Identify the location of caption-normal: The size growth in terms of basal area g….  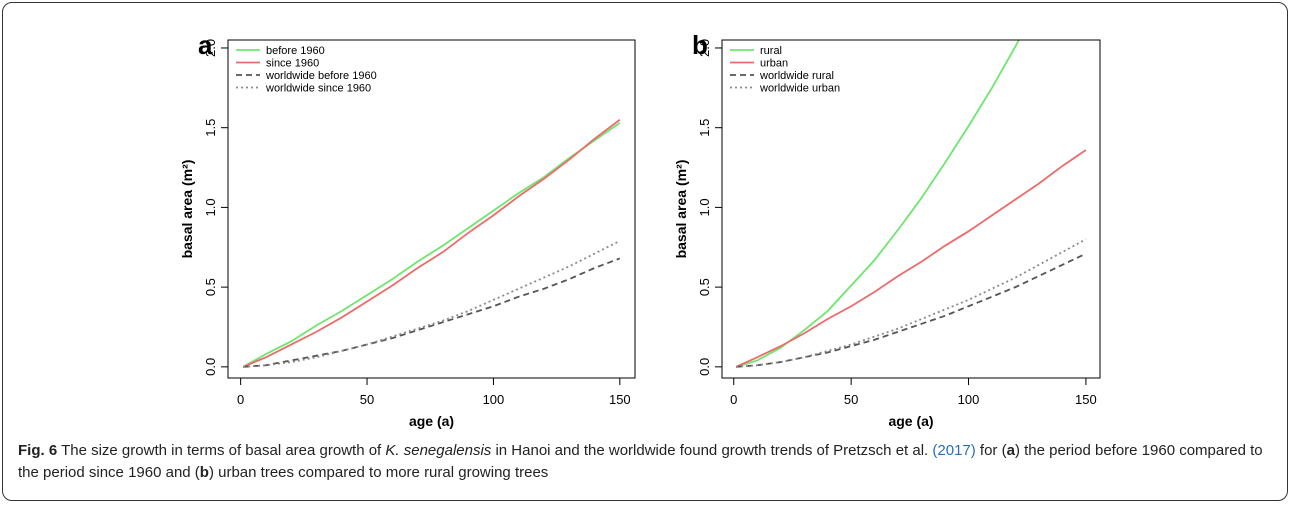
(221, 450).